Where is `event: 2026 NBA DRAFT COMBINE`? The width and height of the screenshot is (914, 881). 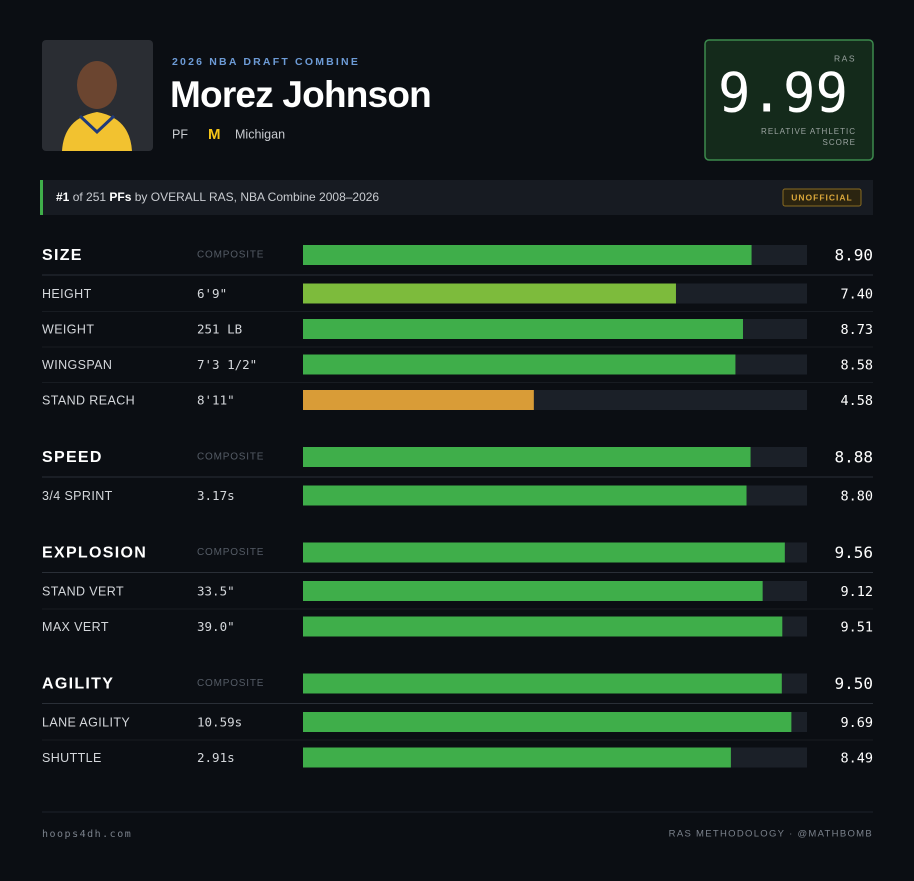 event: 2026 NBA DRAFT COMBINE is located at coordinates (266, 62).